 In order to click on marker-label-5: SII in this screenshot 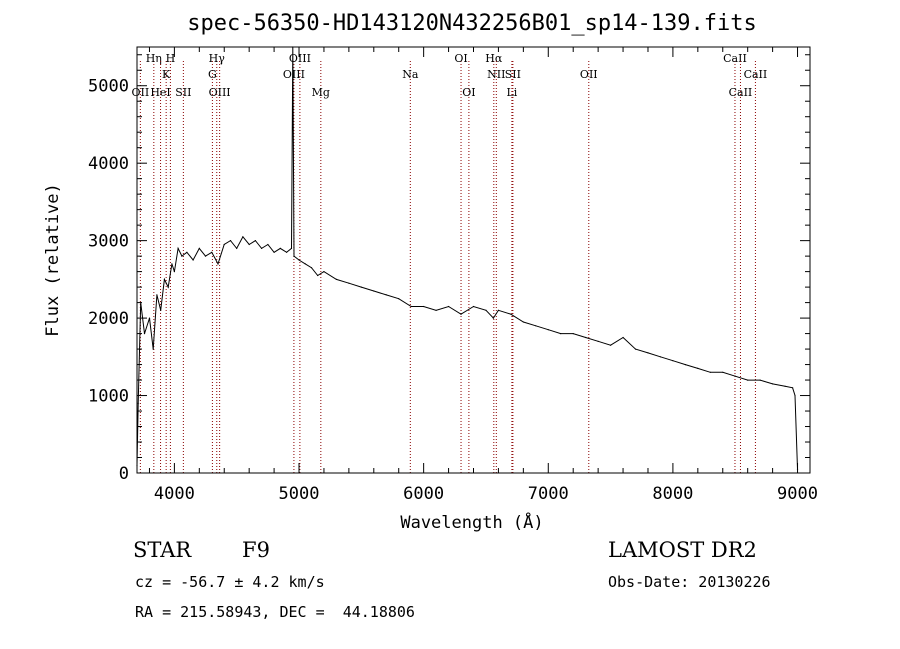, I will do `click(183, 92)`.